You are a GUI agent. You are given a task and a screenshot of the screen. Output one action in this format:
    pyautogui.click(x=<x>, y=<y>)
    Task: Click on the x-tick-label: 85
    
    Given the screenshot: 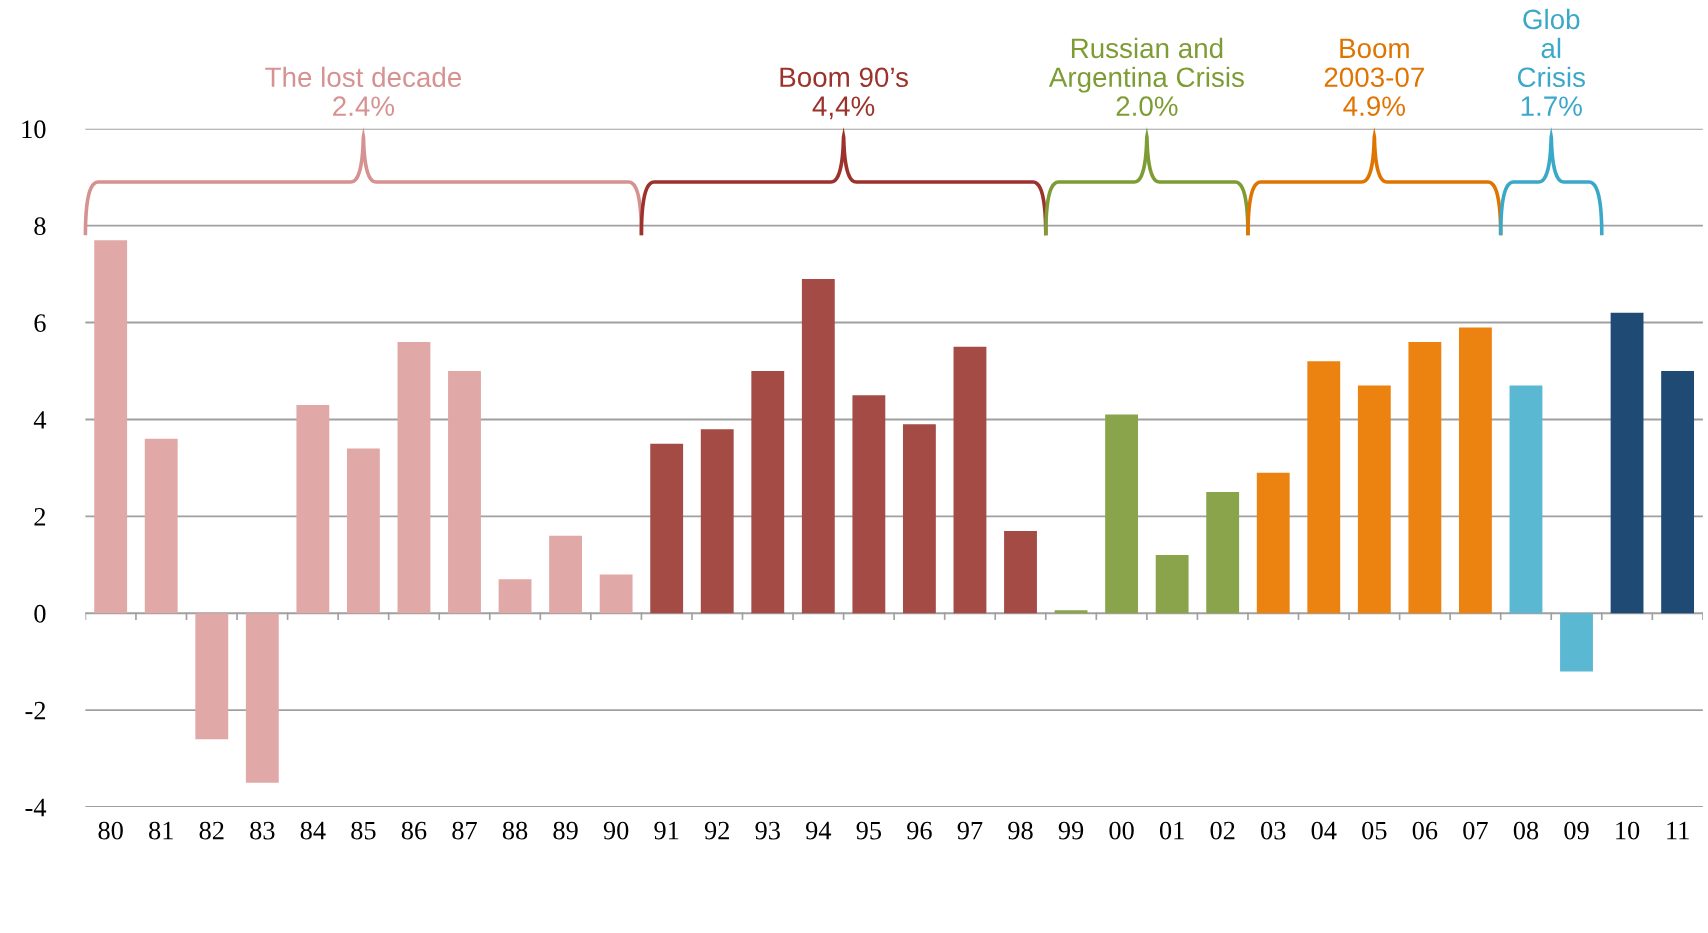 What is the action you would take?
    pyautogui.click(x=363, y=830)
    